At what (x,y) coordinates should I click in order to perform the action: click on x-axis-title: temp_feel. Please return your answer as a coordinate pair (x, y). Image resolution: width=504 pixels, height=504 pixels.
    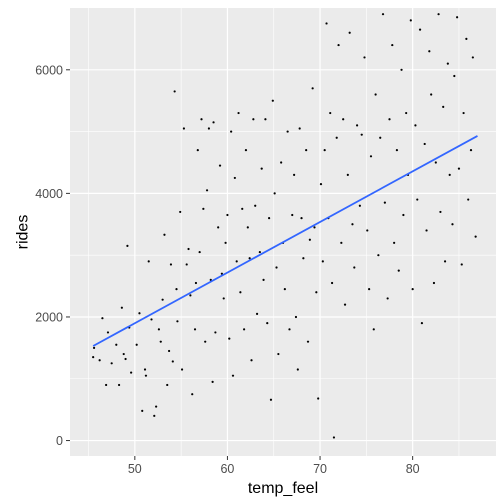
    Looking at the image, I should click on (283, 488).